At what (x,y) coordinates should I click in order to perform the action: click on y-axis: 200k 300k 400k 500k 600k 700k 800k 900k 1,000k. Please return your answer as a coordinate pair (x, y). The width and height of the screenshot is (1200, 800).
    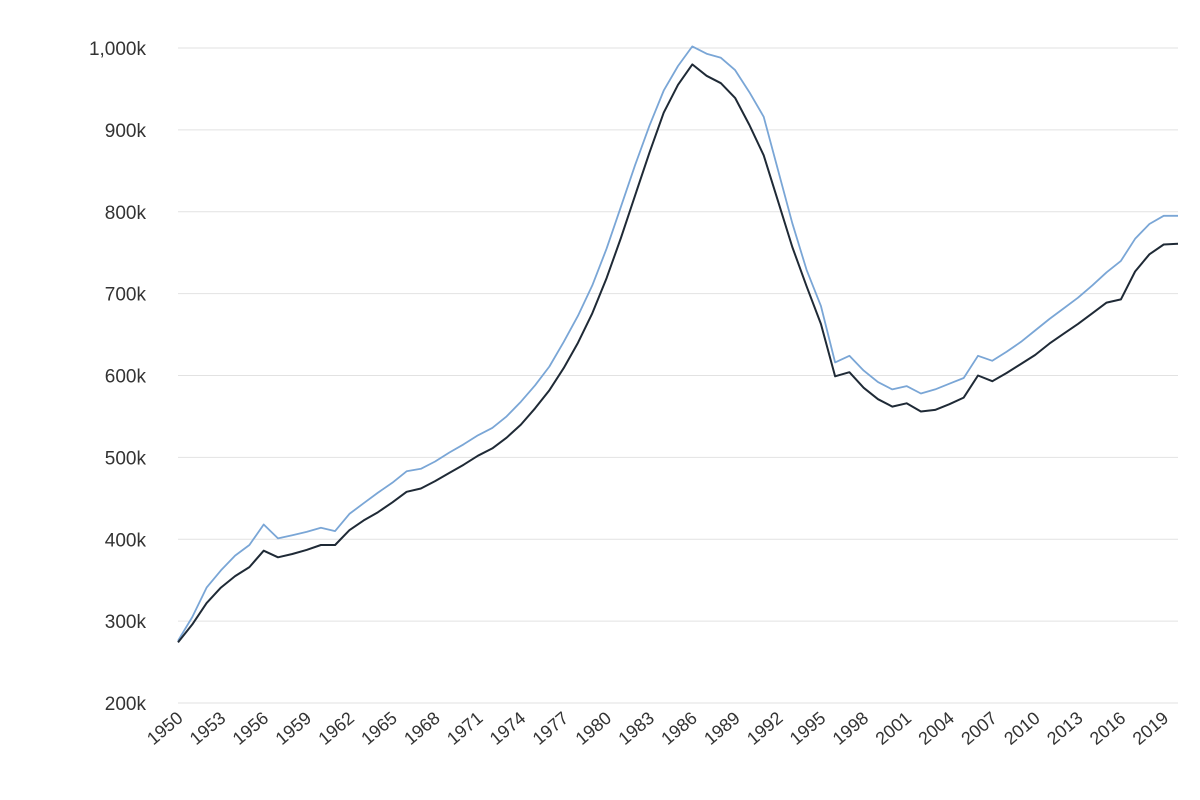
    Looking at the image, I should click on (118, 377).